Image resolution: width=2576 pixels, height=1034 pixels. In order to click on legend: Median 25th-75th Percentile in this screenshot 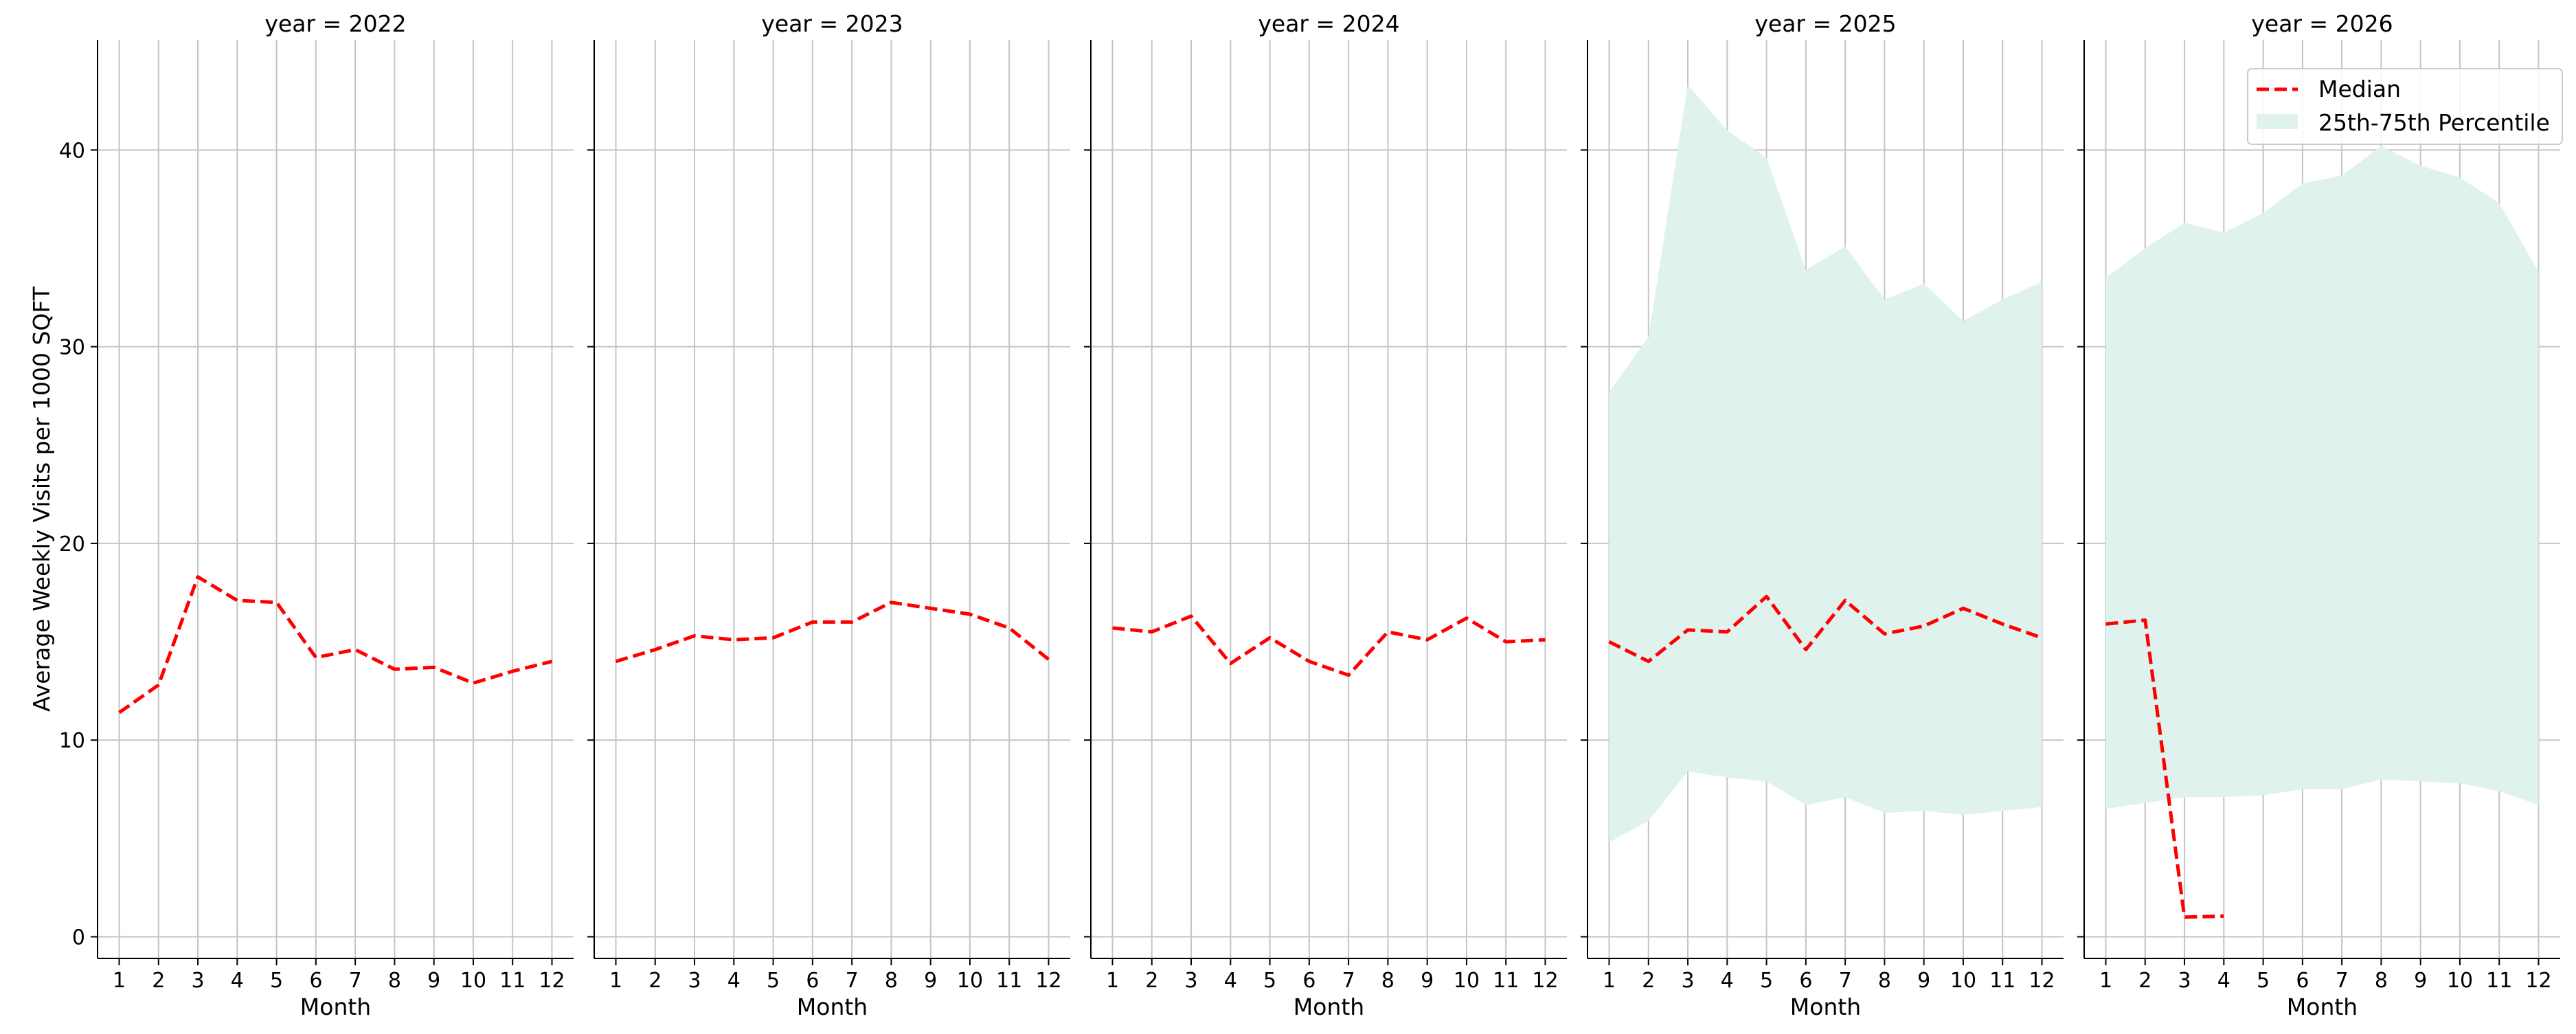, I will do `click(2405, 106)`.